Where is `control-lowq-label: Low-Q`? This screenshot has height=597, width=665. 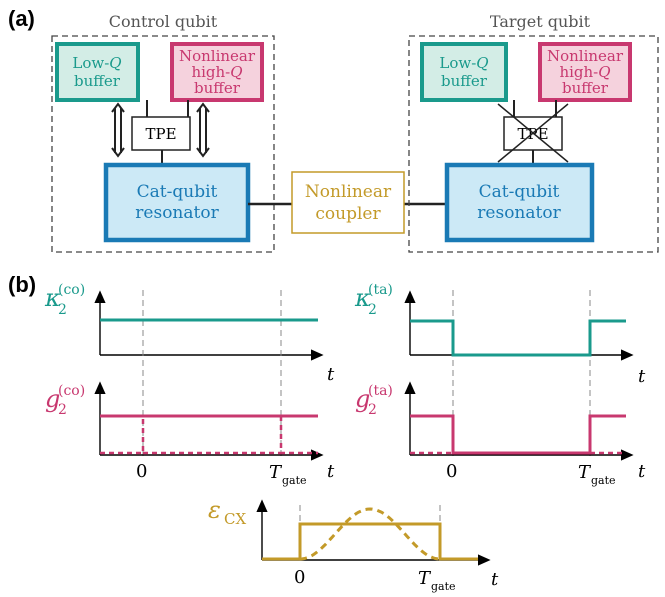
control-lowq-label: Low-Q is located at coordinates (96, 63).